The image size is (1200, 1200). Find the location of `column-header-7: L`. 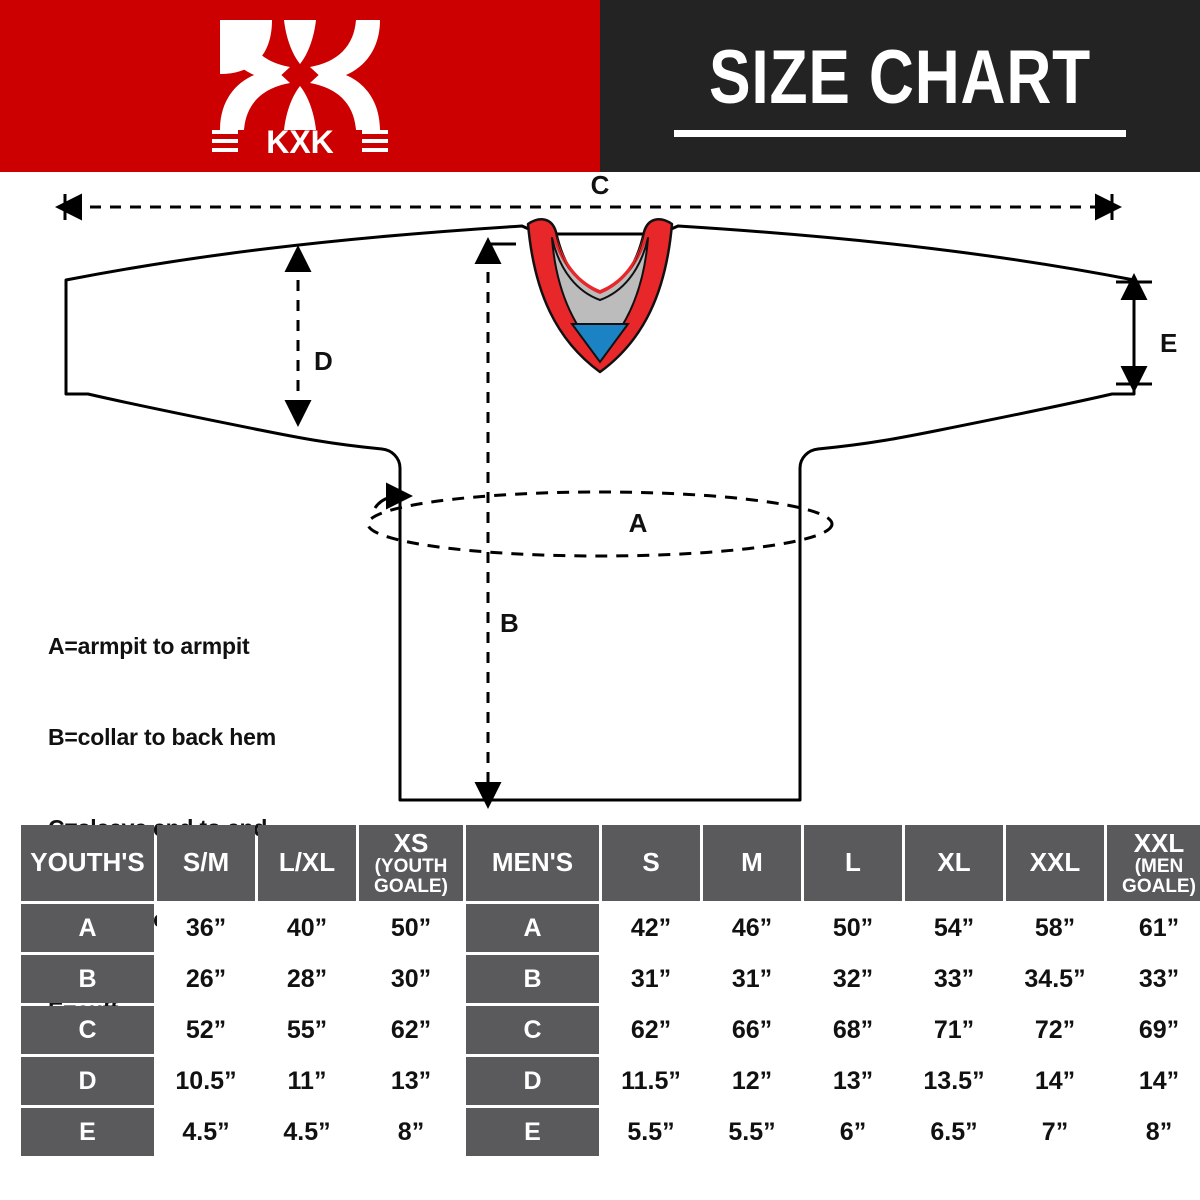

column-header-7: L is located at coordinates (853, 863).